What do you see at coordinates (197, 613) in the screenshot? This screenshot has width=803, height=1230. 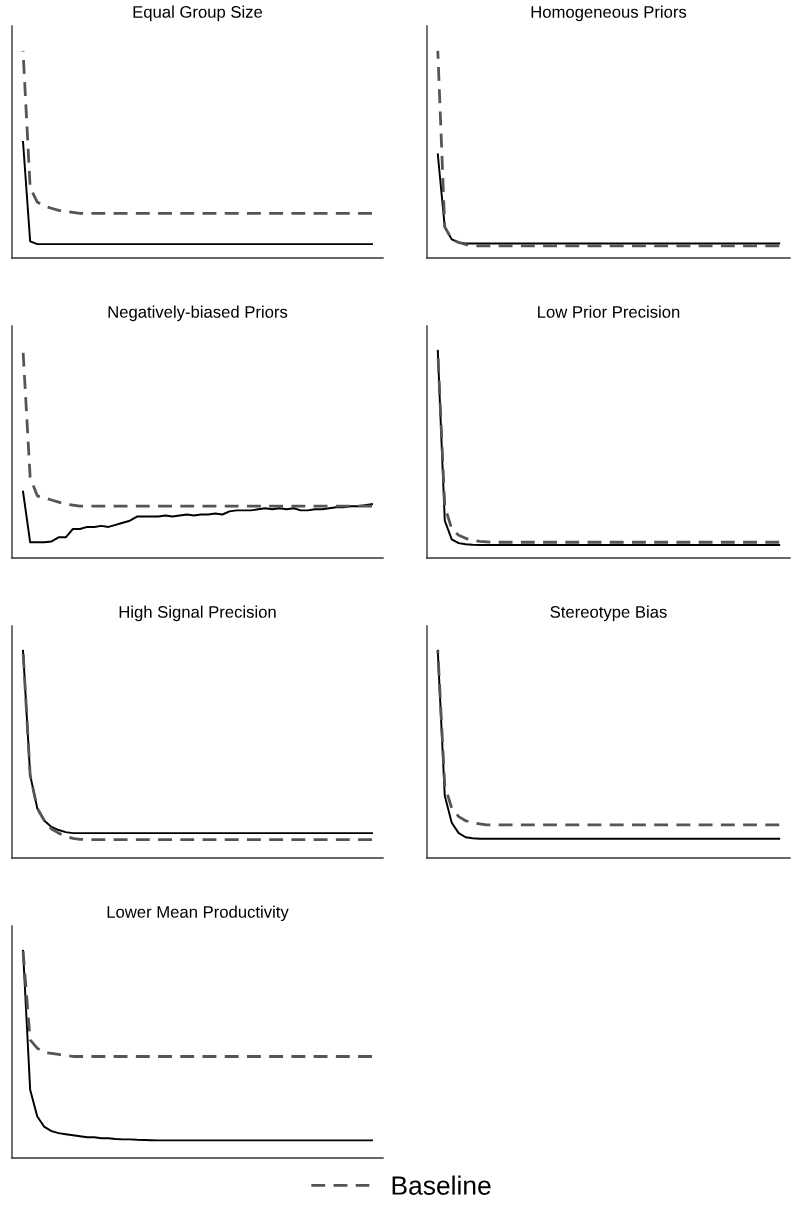 I see `chart-title: High Signal Precision` at bounding box center [197, 613].